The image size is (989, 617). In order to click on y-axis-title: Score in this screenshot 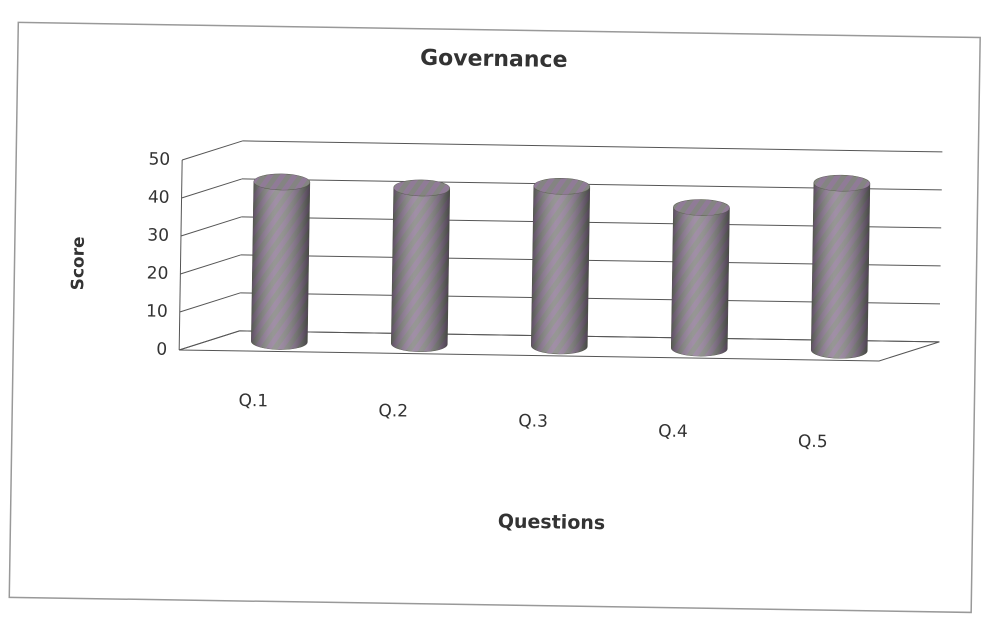, I will do `click(78, 263)`.